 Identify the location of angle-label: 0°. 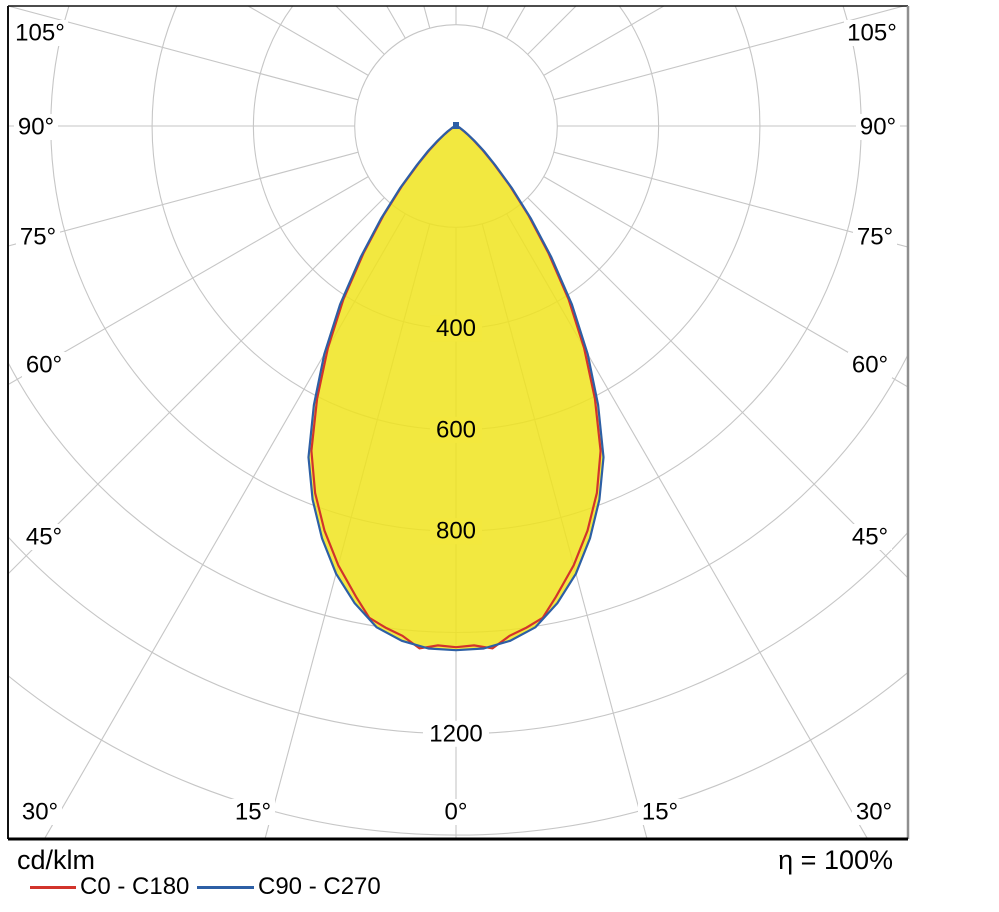
(456, 812).